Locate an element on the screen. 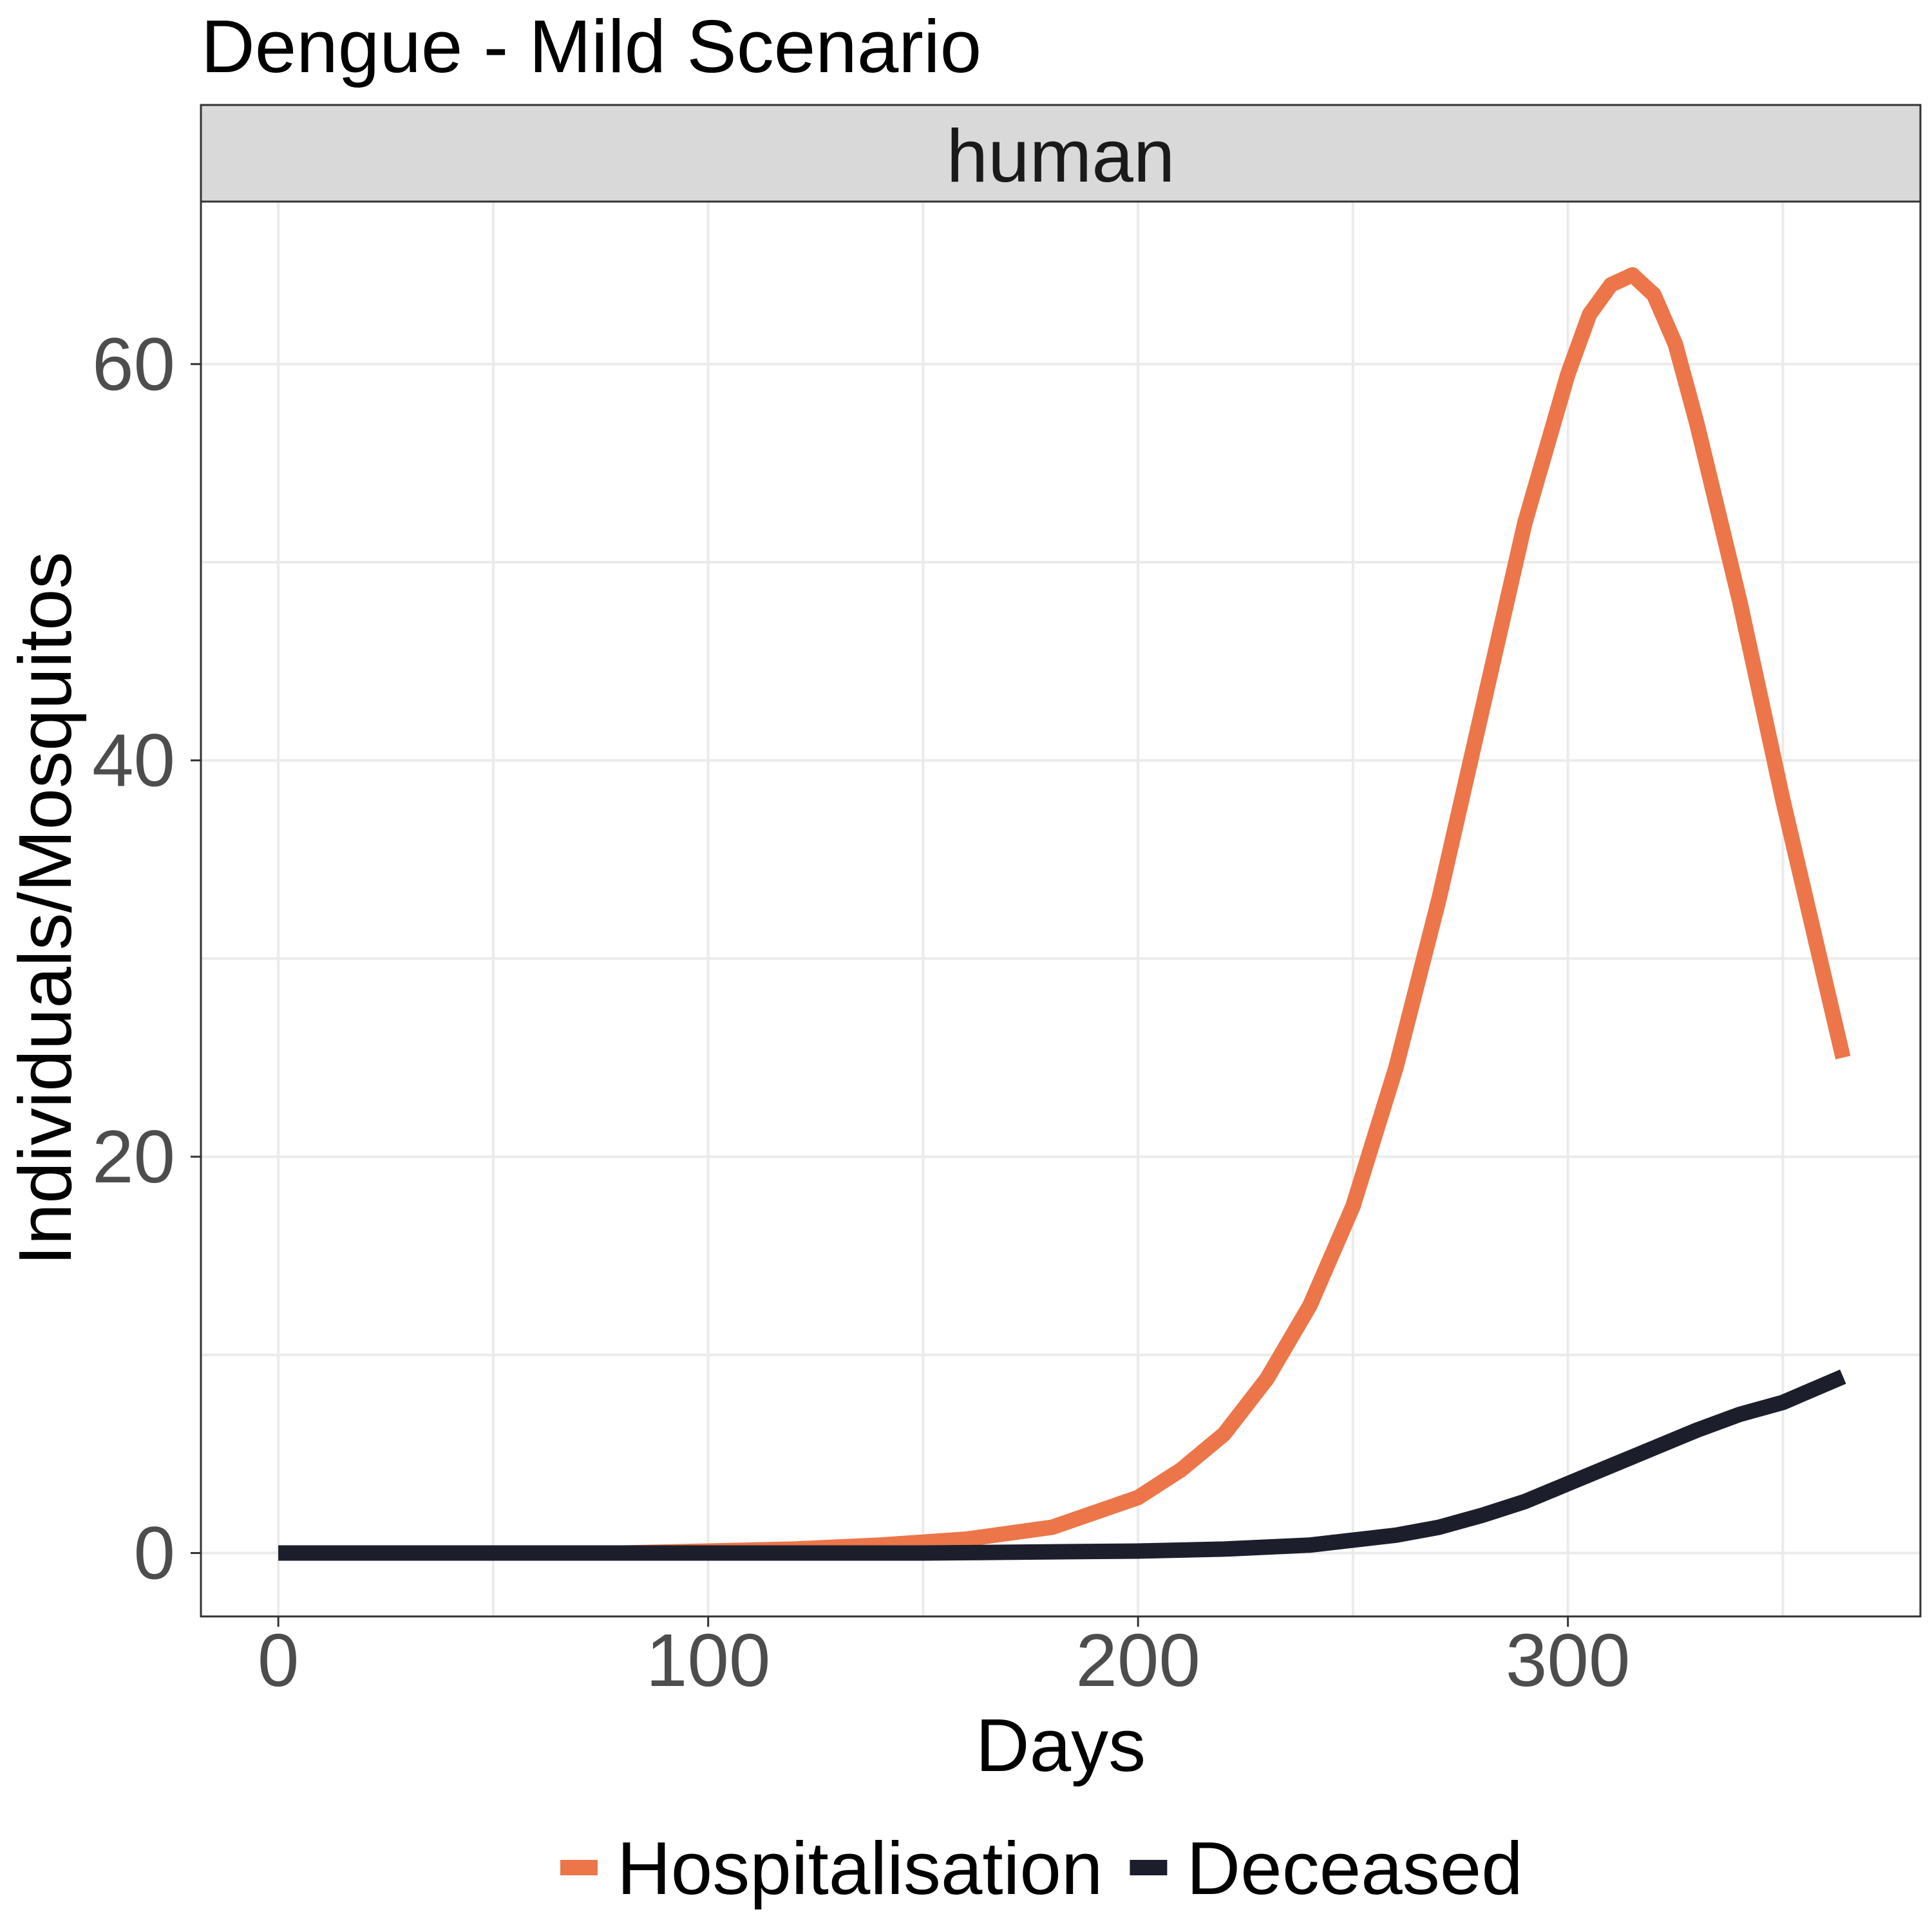 The height and width of the screenshot is (1932, 1932). x-tick-label: 200 is located at coordinates (1137, 1660).